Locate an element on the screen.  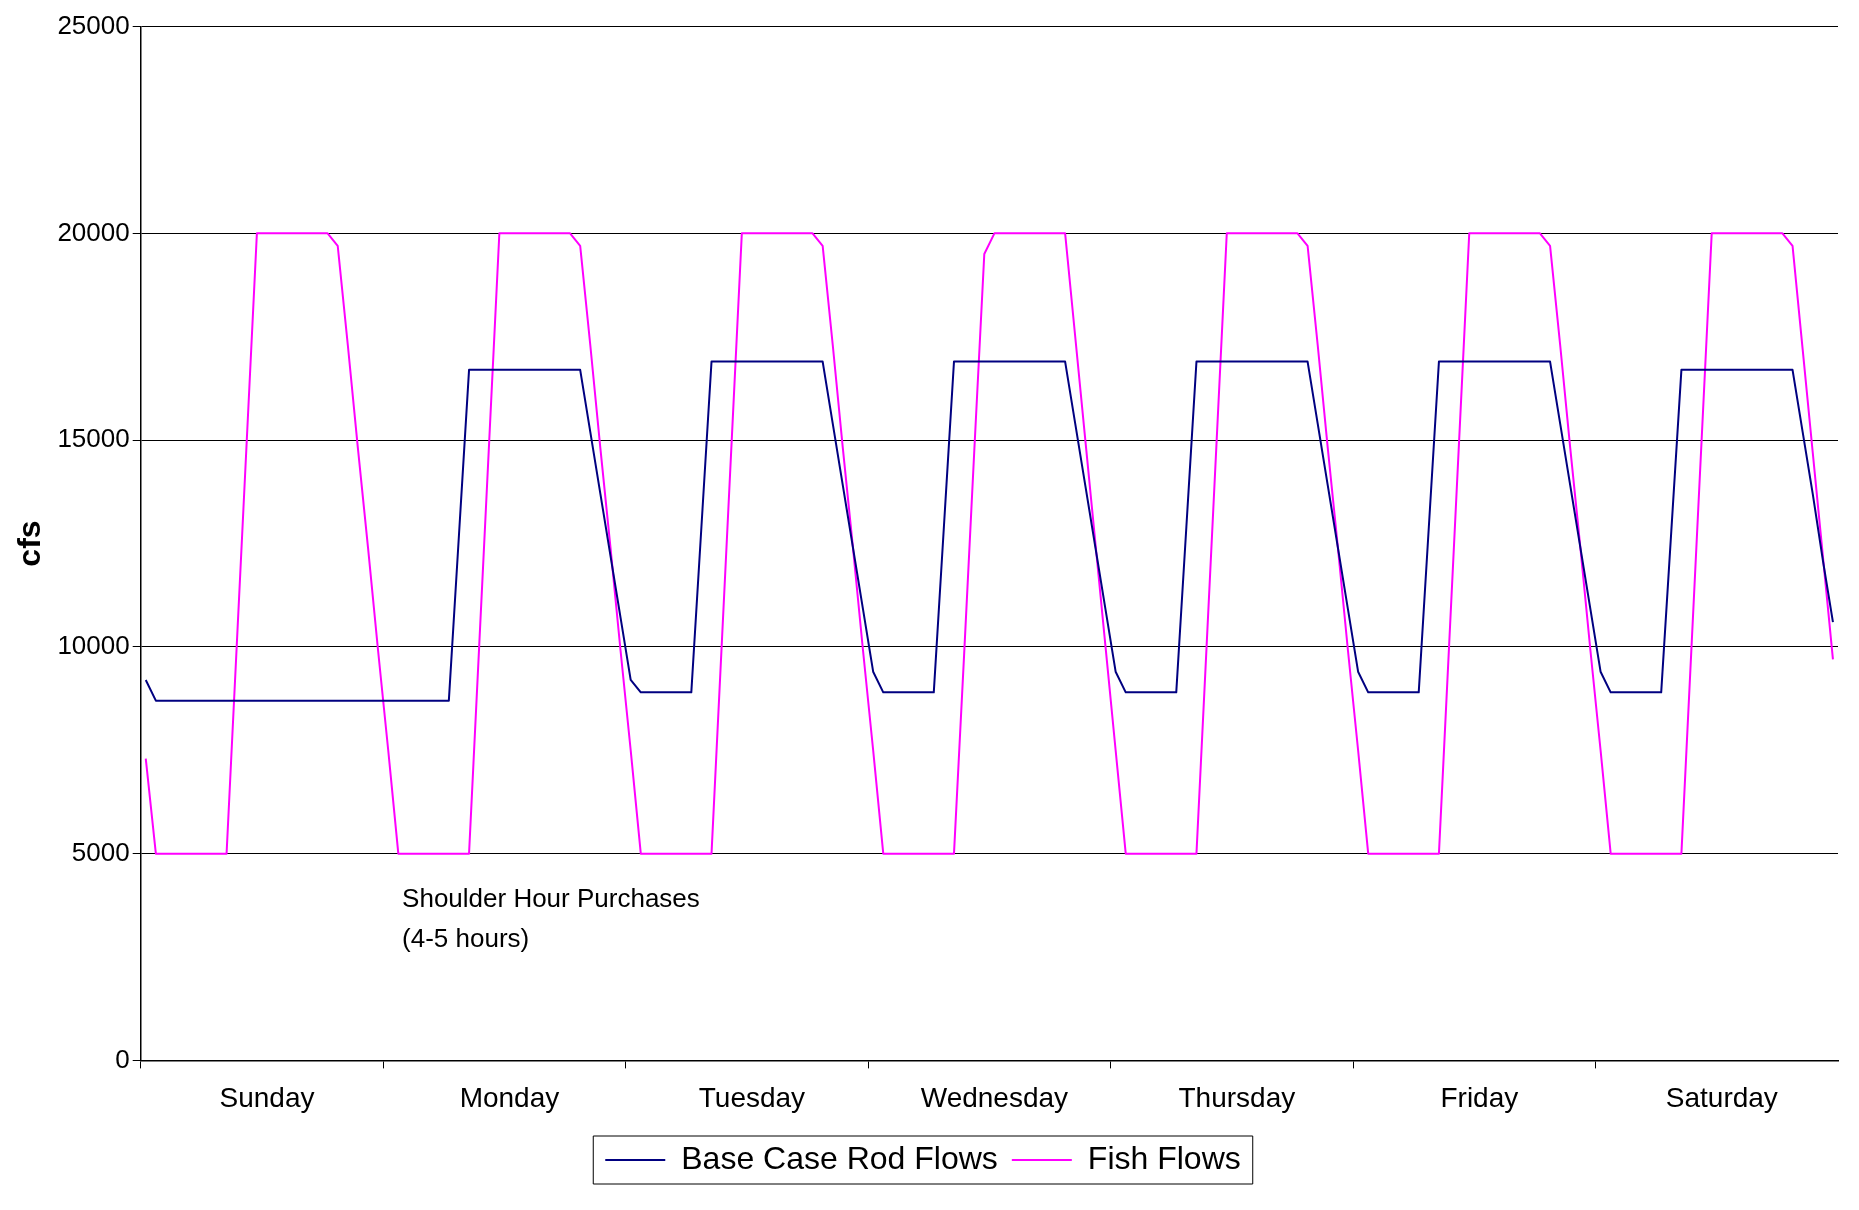
y-tick-label: 5000 is located at coordinates (100, 851).